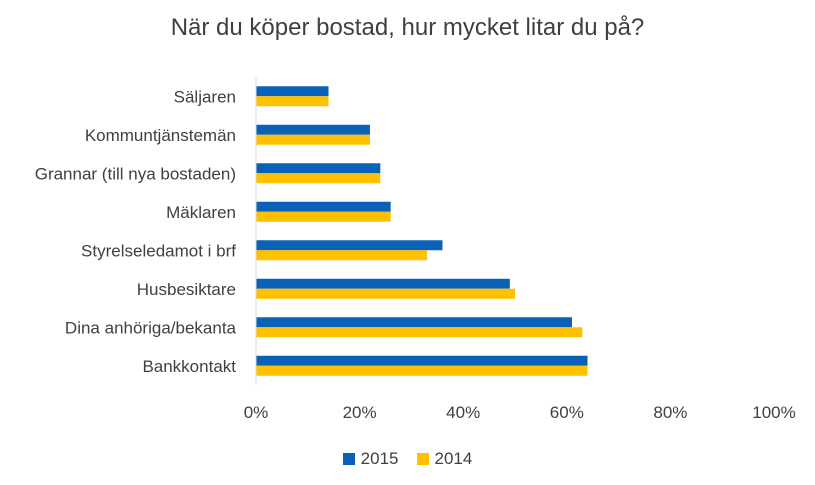 The image size is (815, 485). Describe the element at coordinates (205, 96) in the screenshot. I see `category-label: Säljaren` at that location.